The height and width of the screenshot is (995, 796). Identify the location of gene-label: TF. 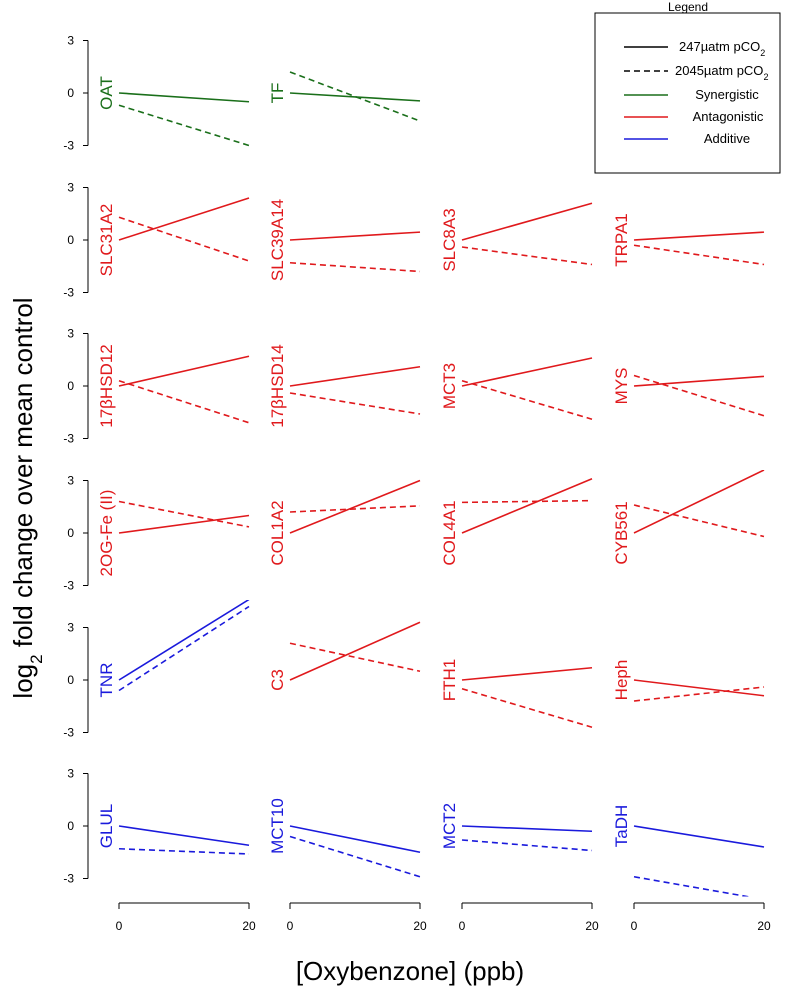
(277, 93).